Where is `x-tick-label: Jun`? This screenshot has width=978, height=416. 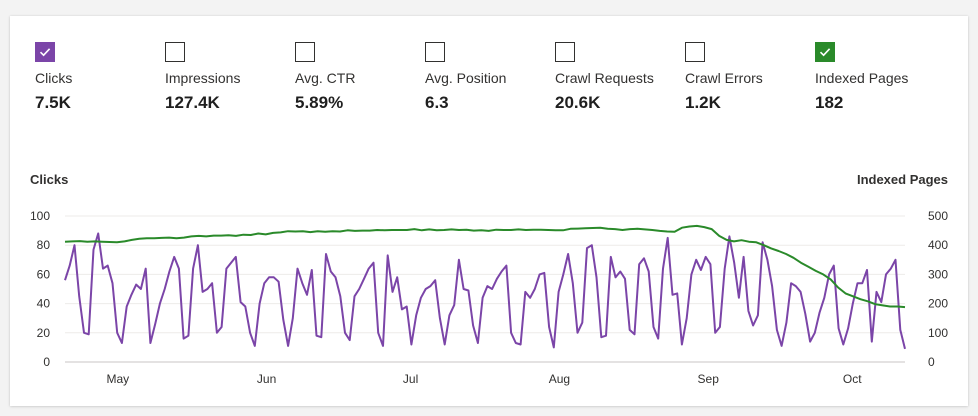 x-tick-label: Jun is located at coordinates (266, 379).